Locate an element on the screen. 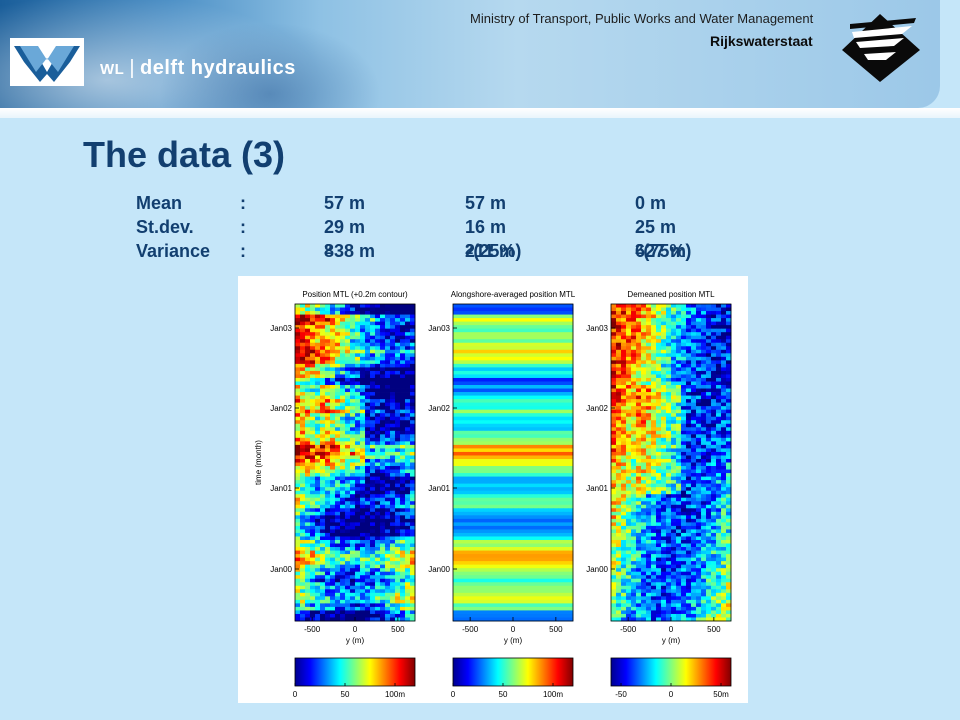  stat-value-number: 838 m is located at coordinates (350, 251).